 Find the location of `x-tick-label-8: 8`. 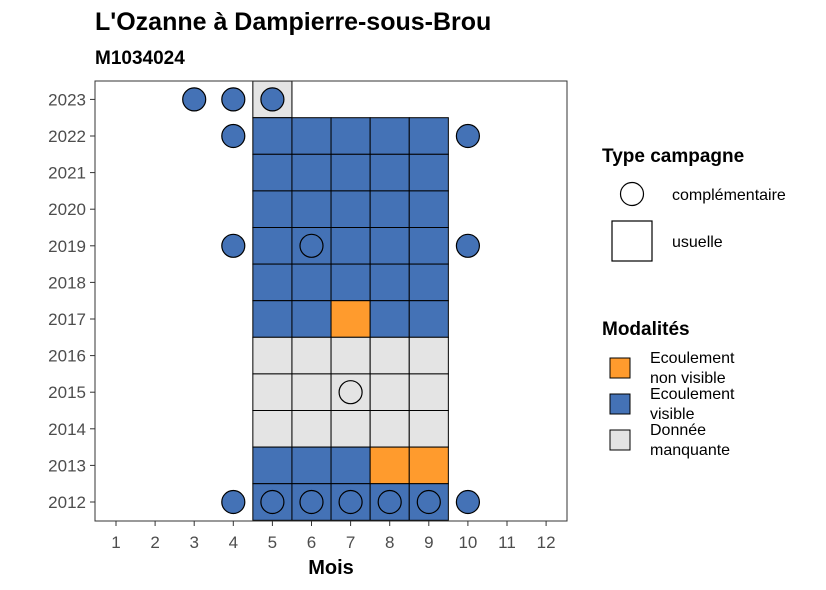

x-tick-label-8: 8 is located at coordinates (389, 542).